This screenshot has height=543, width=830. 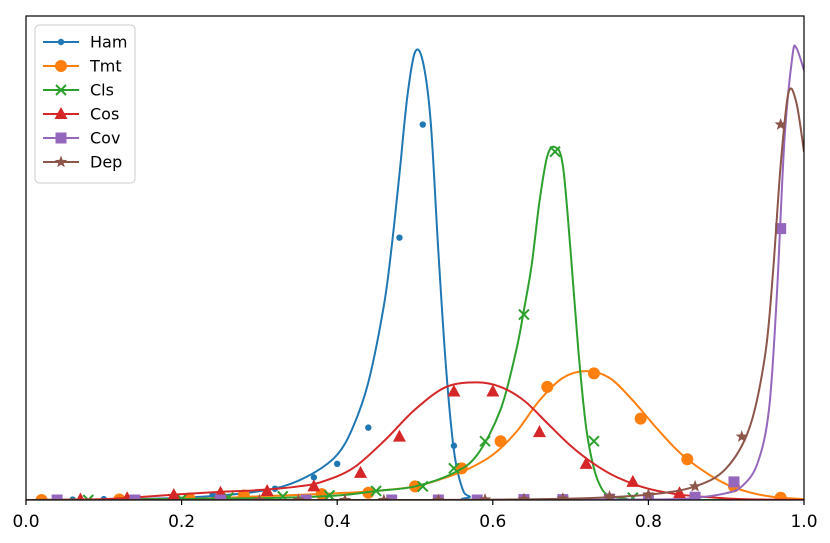 I want to click on x-tick-label: 0.6, so click(x=492, y=522).